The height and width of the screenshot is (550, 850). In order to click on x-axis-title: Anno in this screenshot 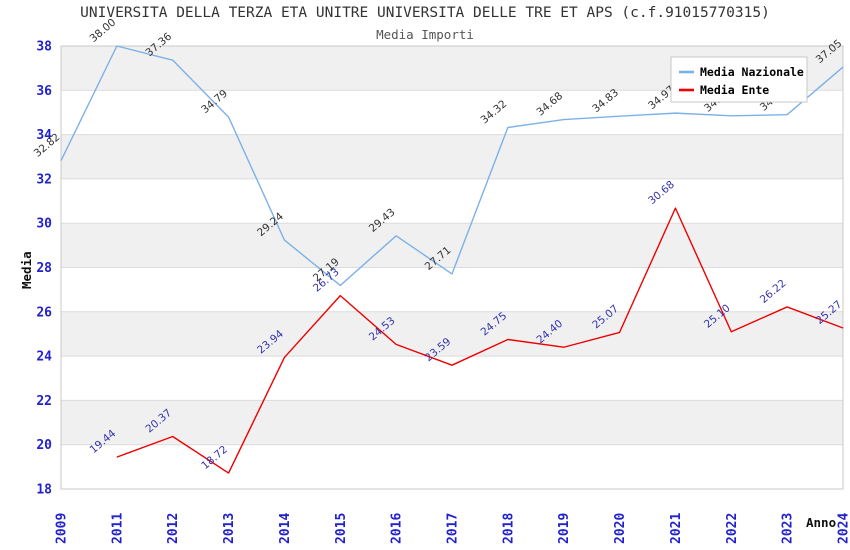, I will do `click(821, 522)`.